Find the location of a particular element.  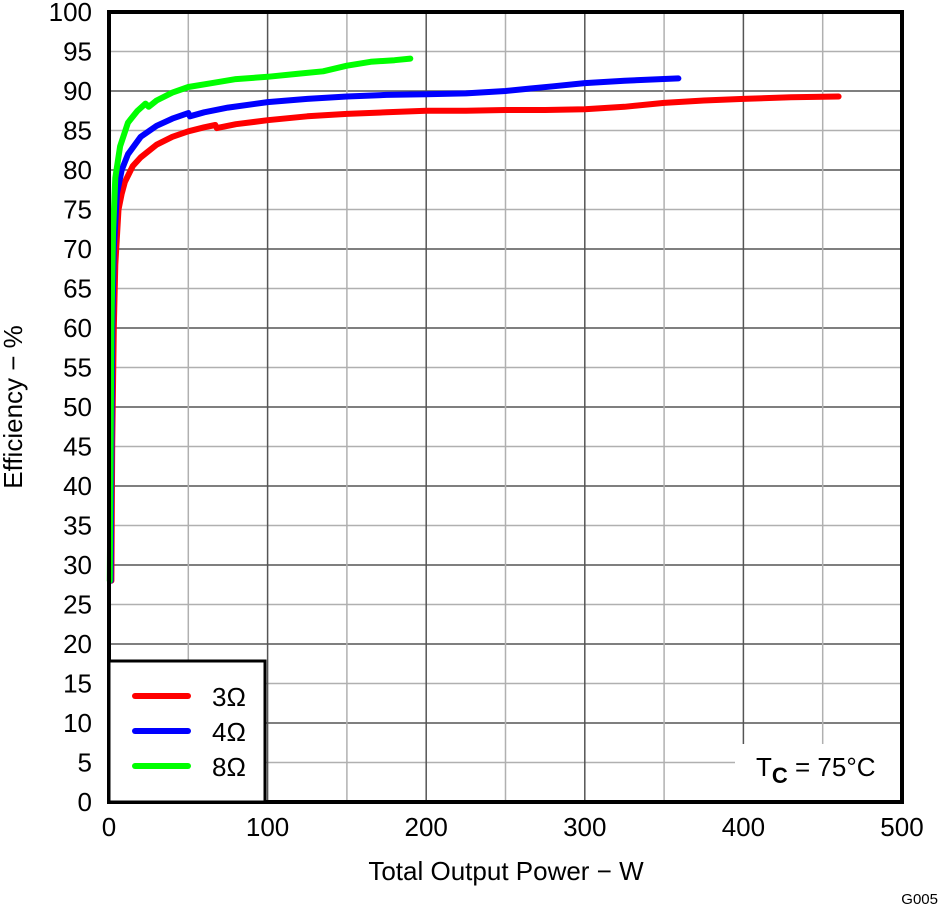

x-tick-label: 500 is located at coordinates (901, 827).